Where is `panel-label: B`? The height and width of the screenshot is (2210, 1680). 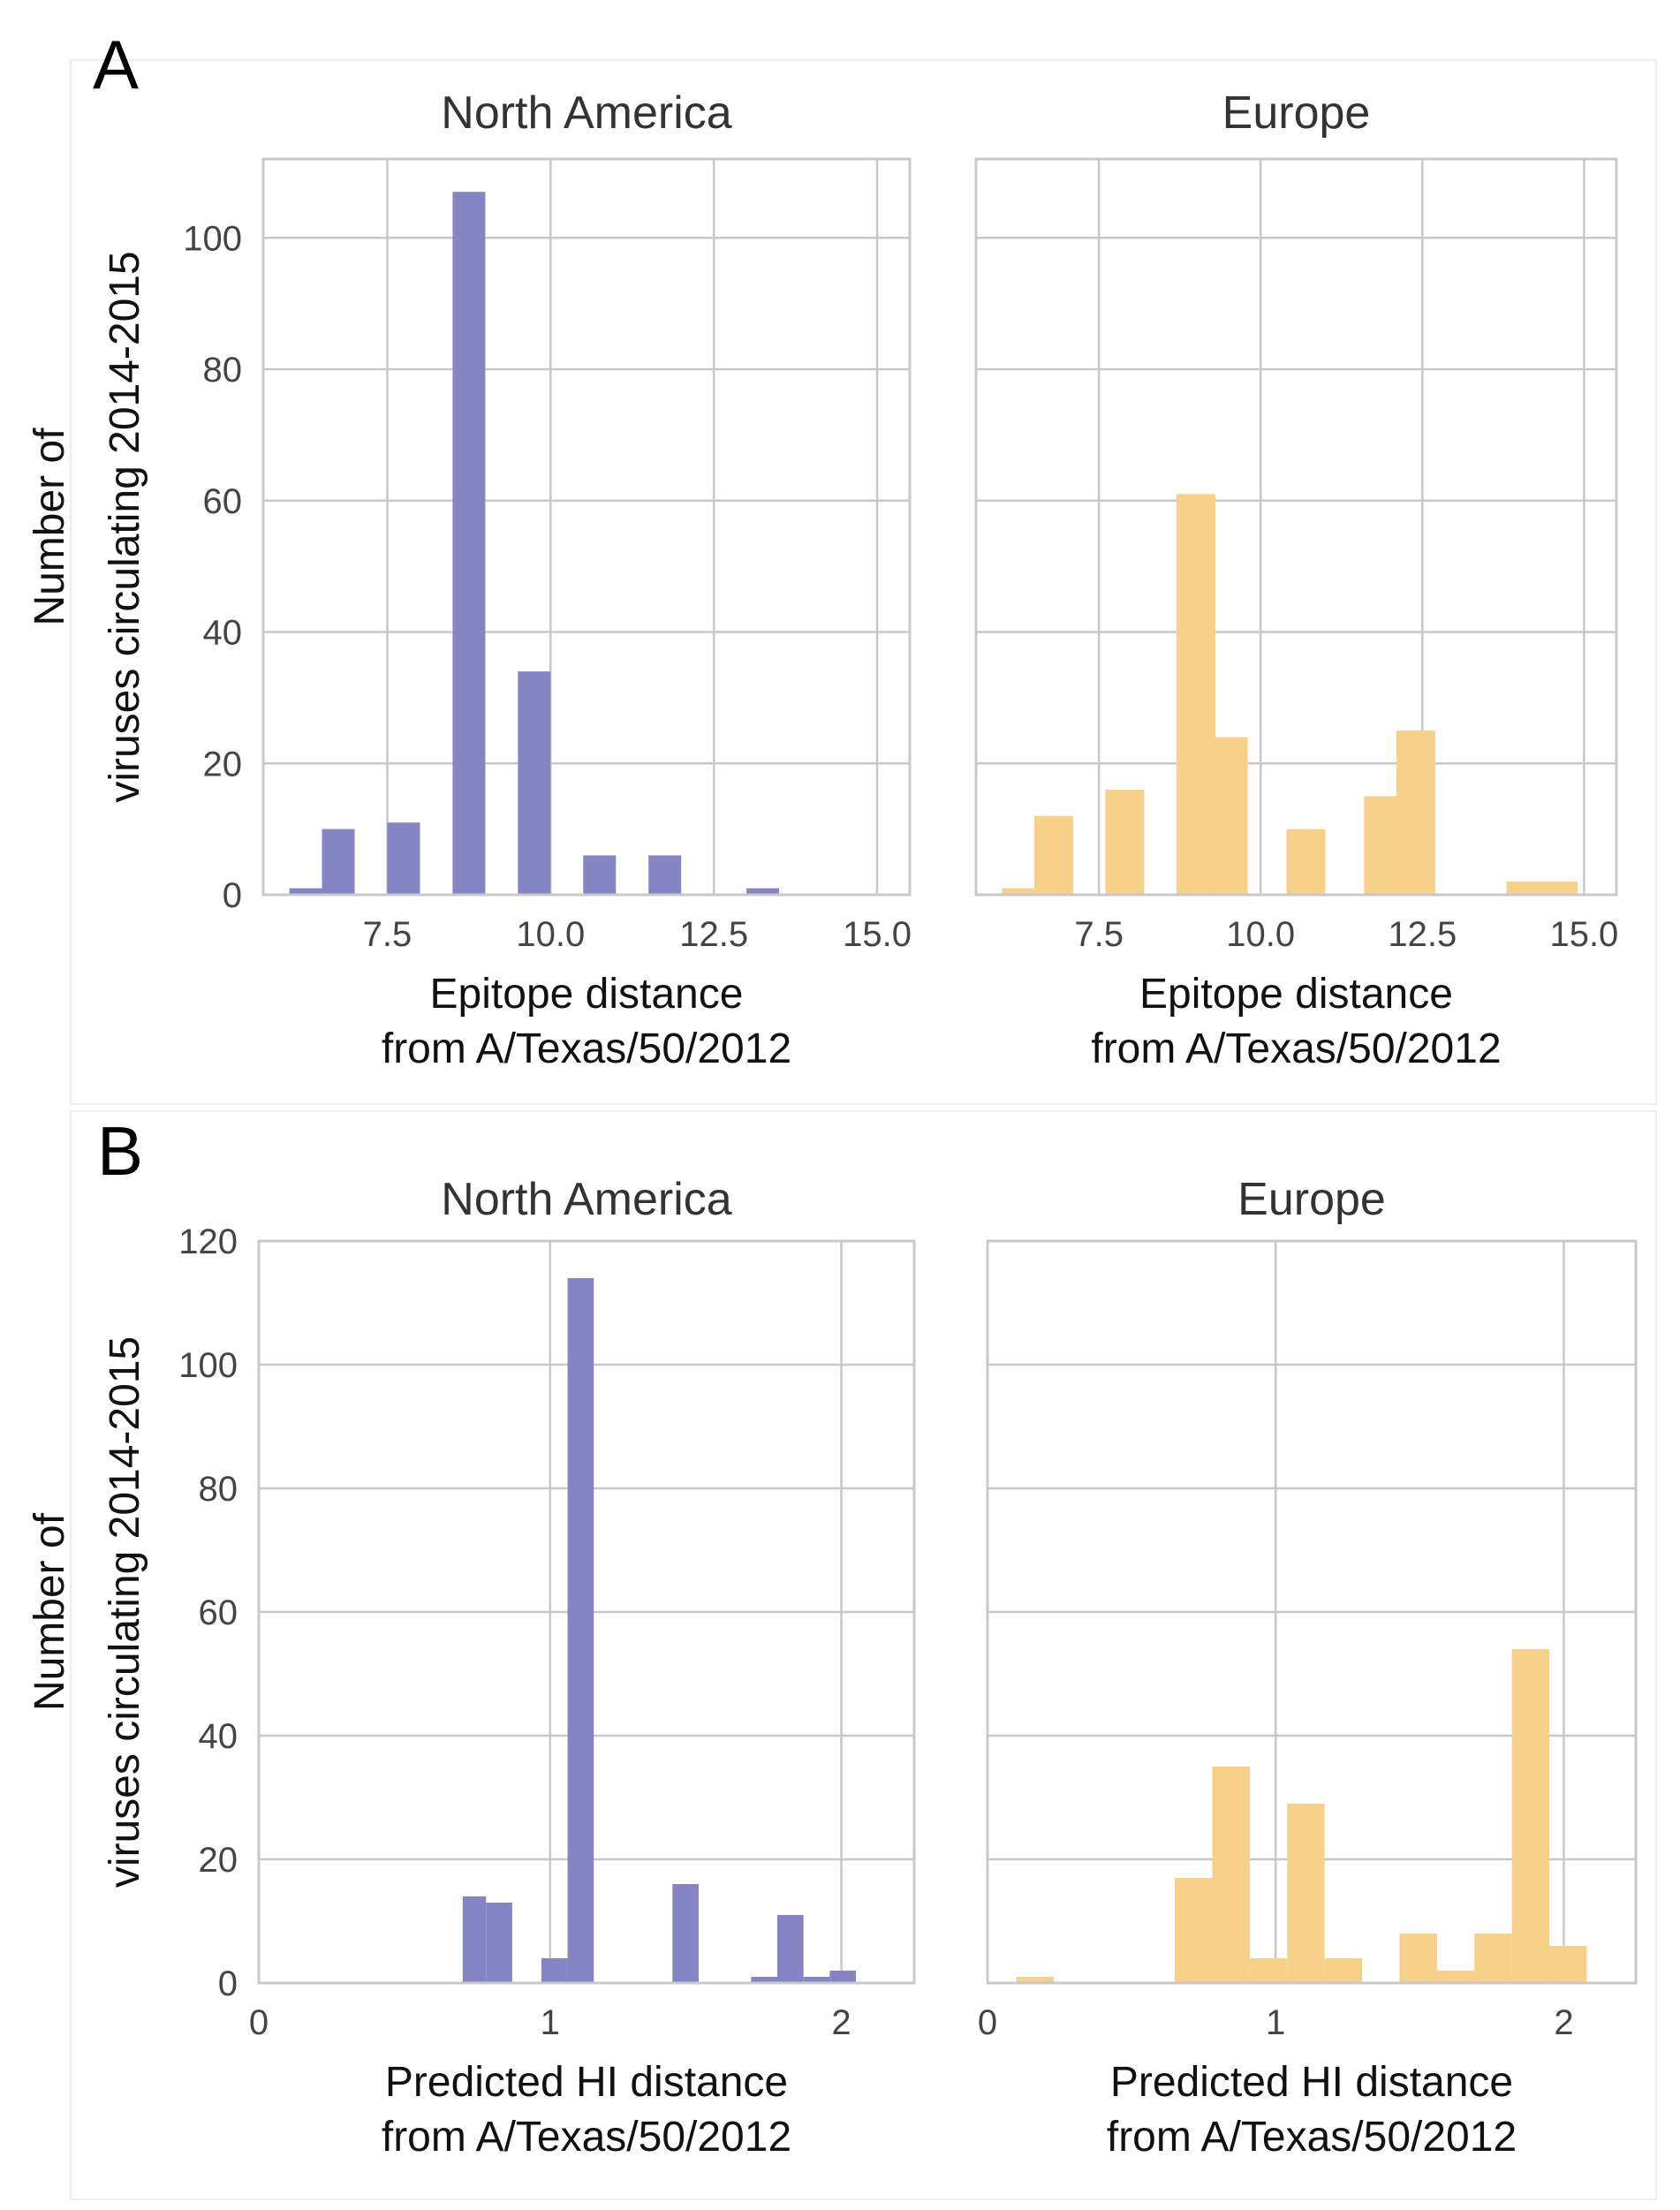 panel-label: B is located at coordinates (120, 1151).